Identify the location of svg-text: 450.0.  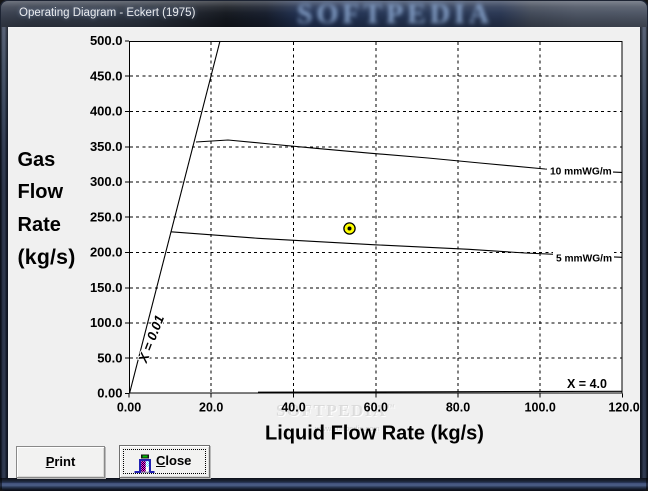
(106, 76).